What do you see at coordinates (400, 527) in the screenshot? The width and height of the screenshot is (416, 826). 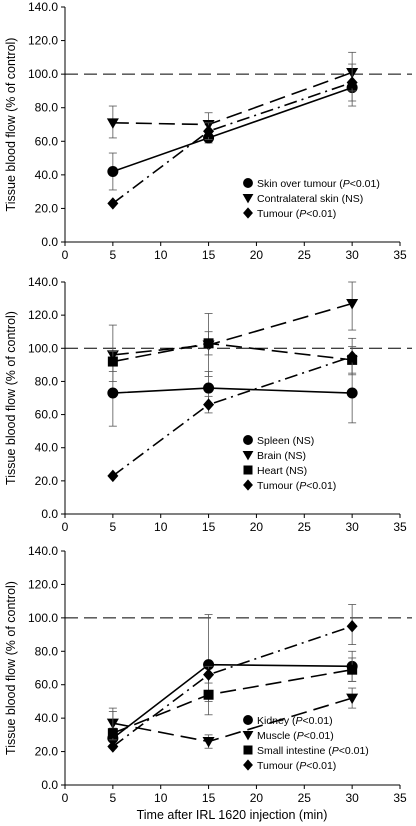 I see `x-tick-label: 35` at bounding box center [400, 527].